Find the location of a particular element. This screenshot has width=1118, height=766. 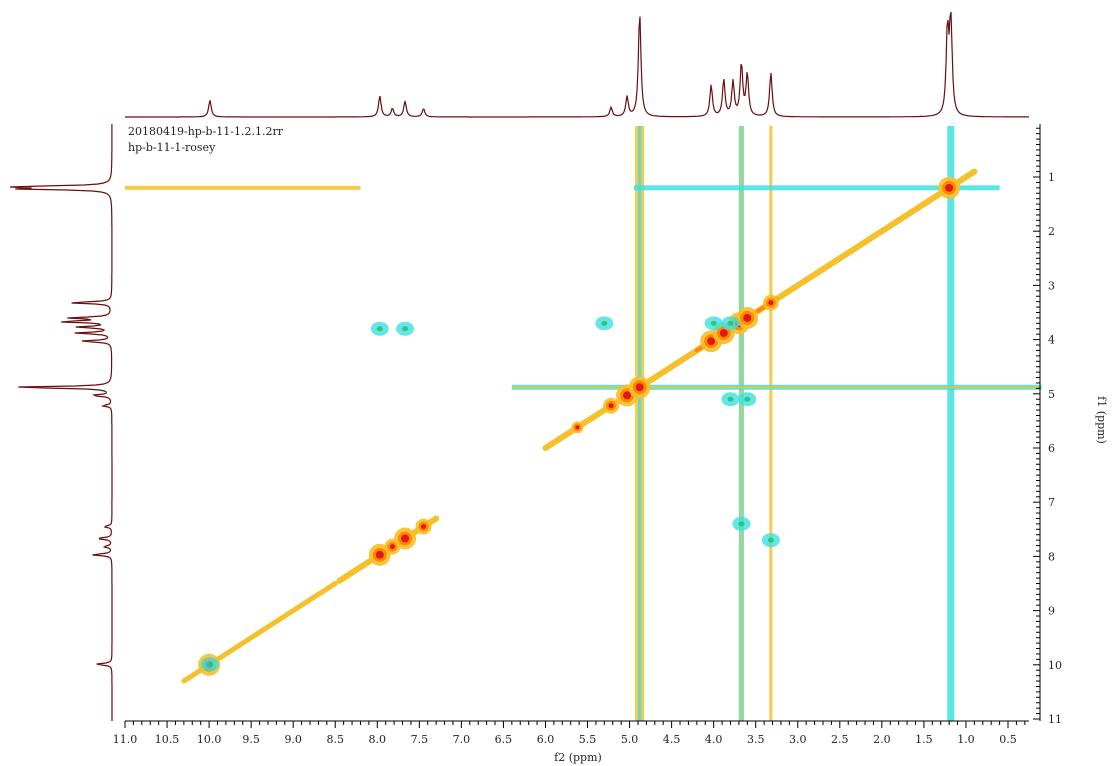

x-tick-label: 5.0 is located at coordinates (630, 739).